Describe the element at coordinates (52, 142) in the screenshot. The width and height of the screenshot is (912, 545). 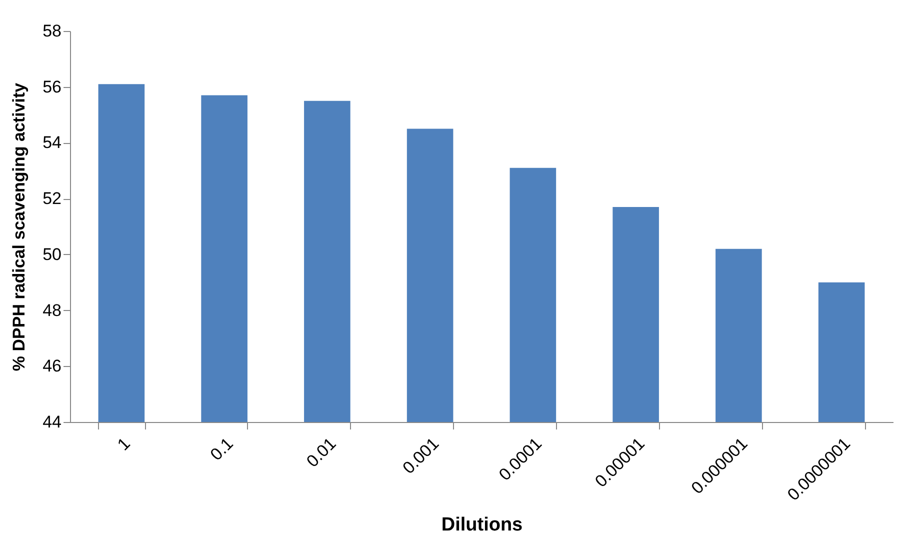
I see `y-tick-label: 54` at that location.